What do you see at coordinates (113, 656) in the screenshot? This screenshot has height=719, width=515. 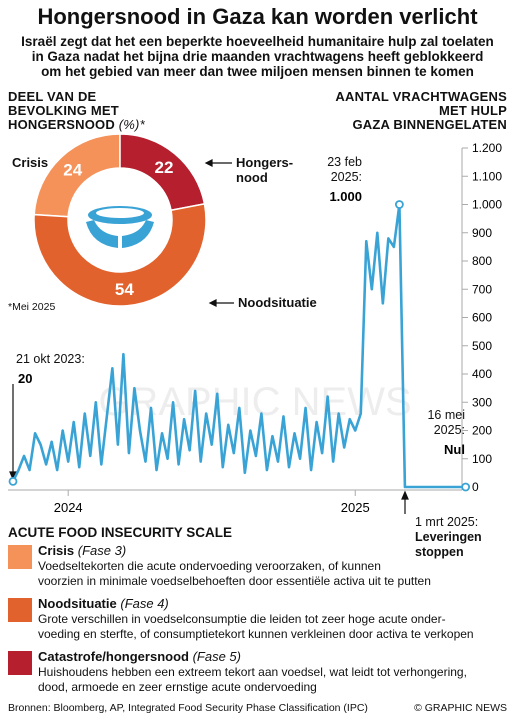 I see `legend-name: Catastrofe/hongersnood` at bounding box center [113, 656].